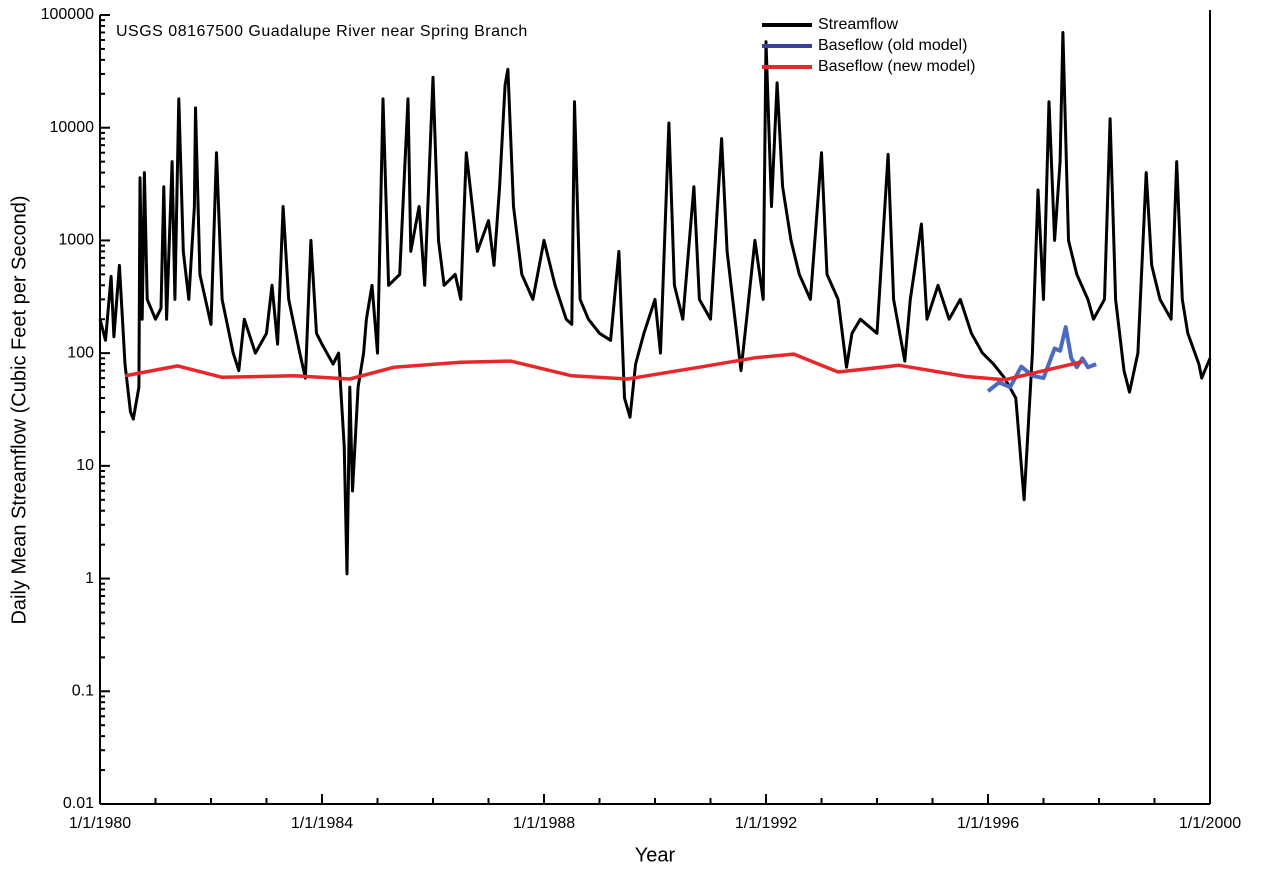 This screenshot has width=1275, height=871. Describe the element at coordinates (988, 823) in the screenshot. I see `x-tick-label: 1/1/1996` at that location.